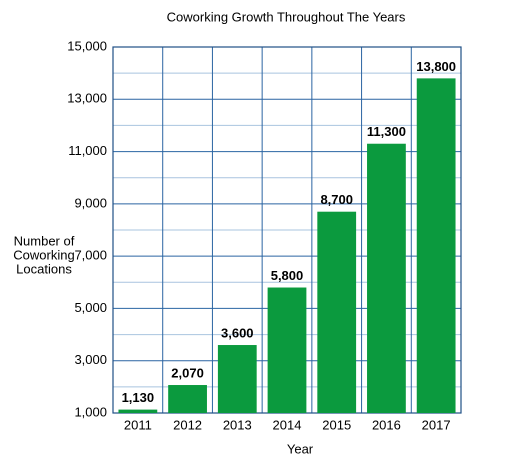 The height and width of the screenshot is (463, 509). Describe the element at coordinates (436, 424) in the screenshot. I see `x-tick-label: 2017` at that location.